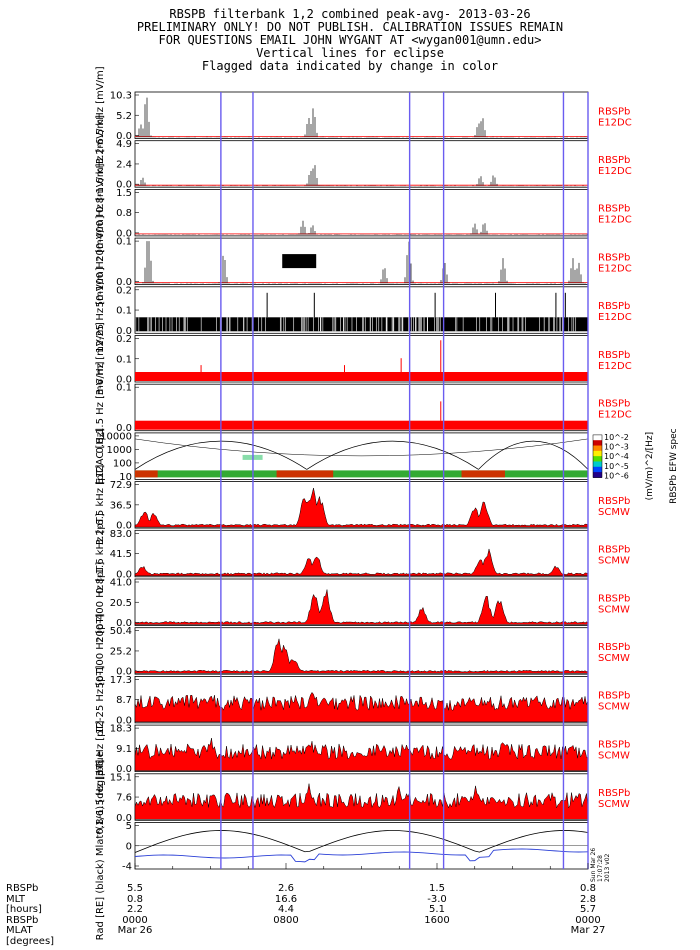 The height and width of the screenshot is (950, 700). What do you see at coordinates (22, 888) in the screenshot?
I see `footer-label: RBSPb` at bounding box center [22, 888].